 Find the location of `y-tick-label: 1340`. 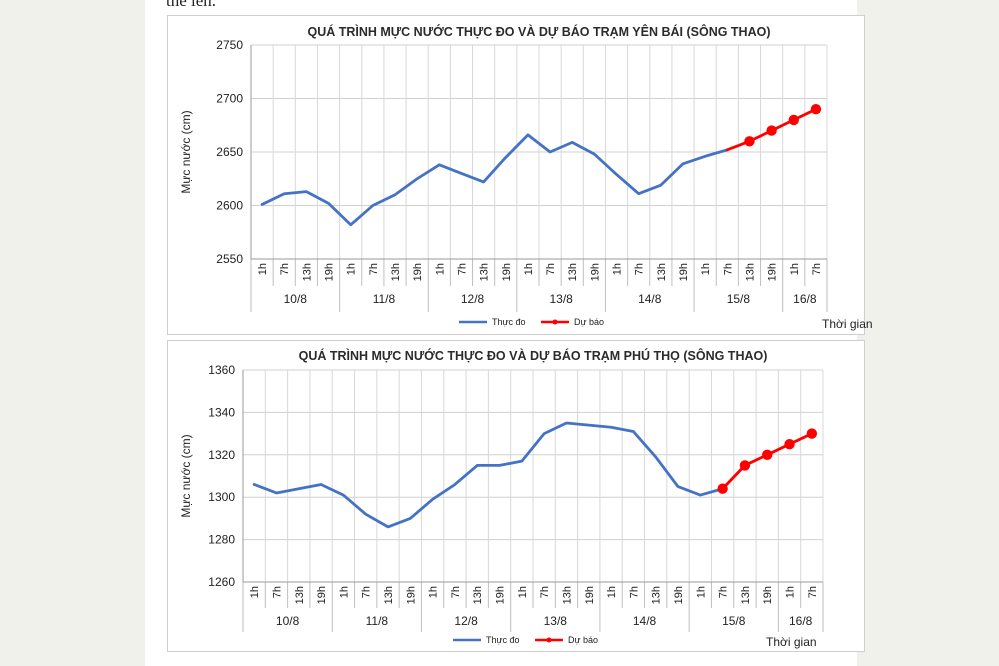

y-tick-label: 1340 is located at coordinates (221, 412).